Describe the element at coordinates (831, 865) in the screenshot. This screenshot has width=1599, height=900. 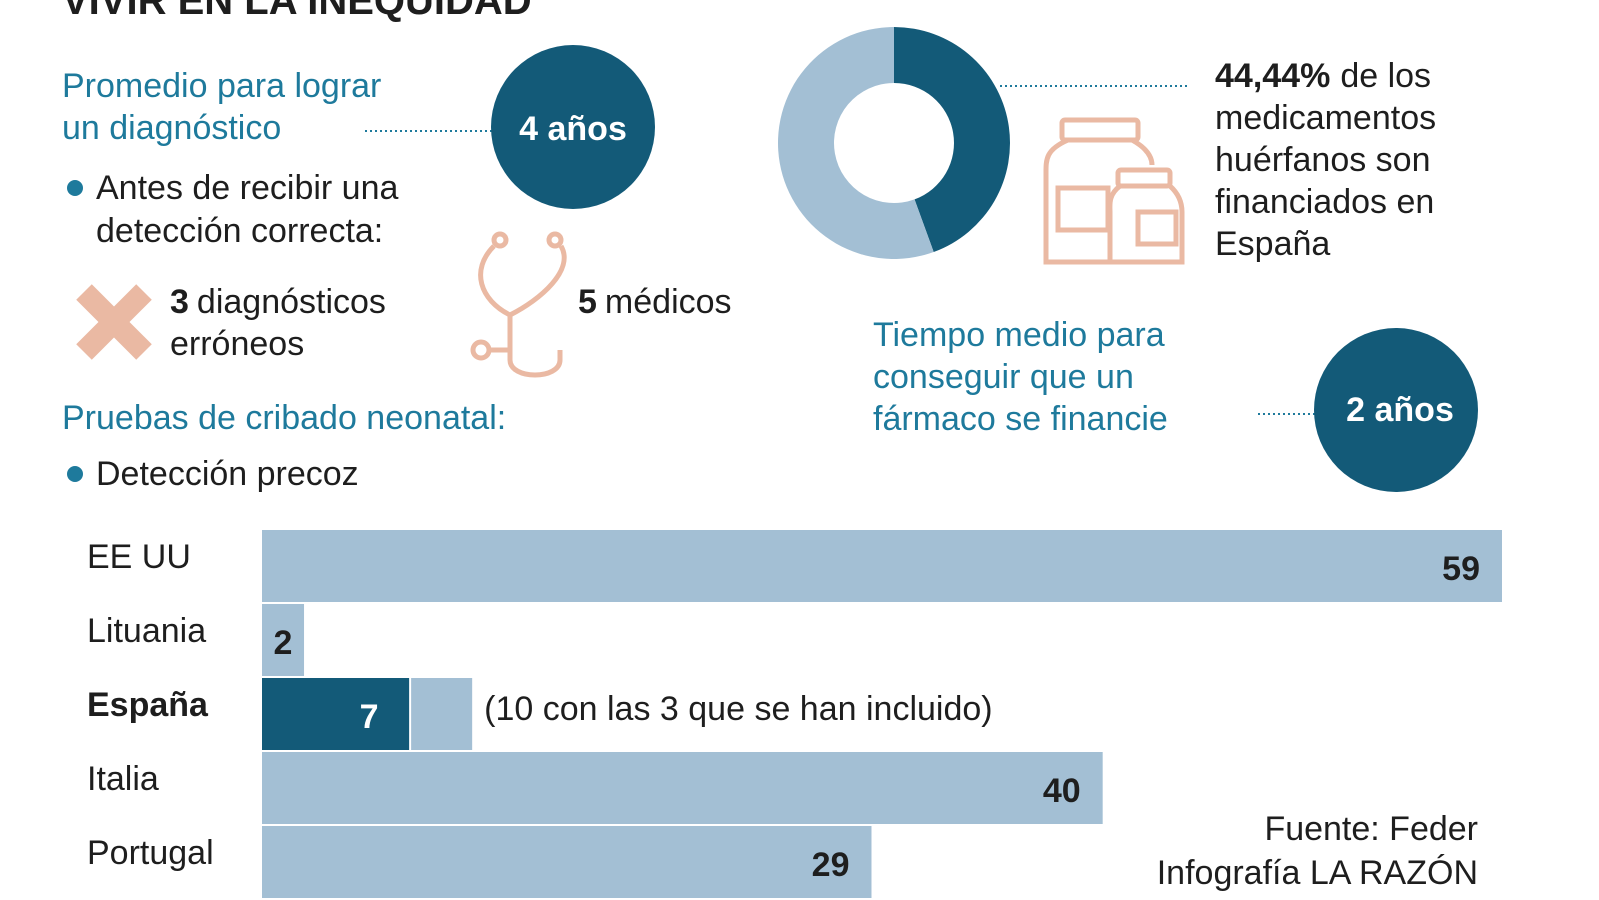
I see `value-label: 29` at that location.